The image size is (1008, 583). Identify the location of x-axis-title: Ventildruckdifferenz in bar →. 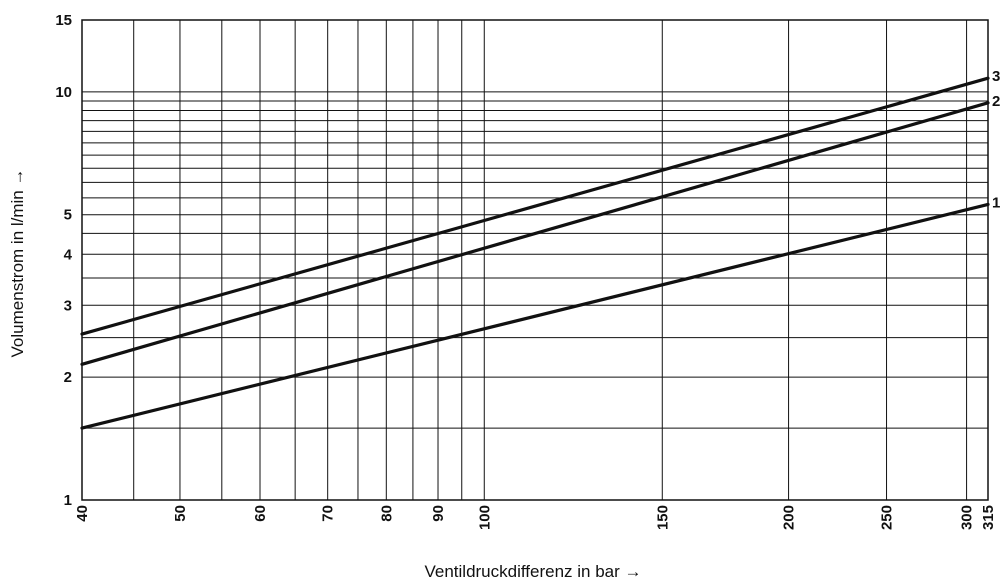
(532, 571).